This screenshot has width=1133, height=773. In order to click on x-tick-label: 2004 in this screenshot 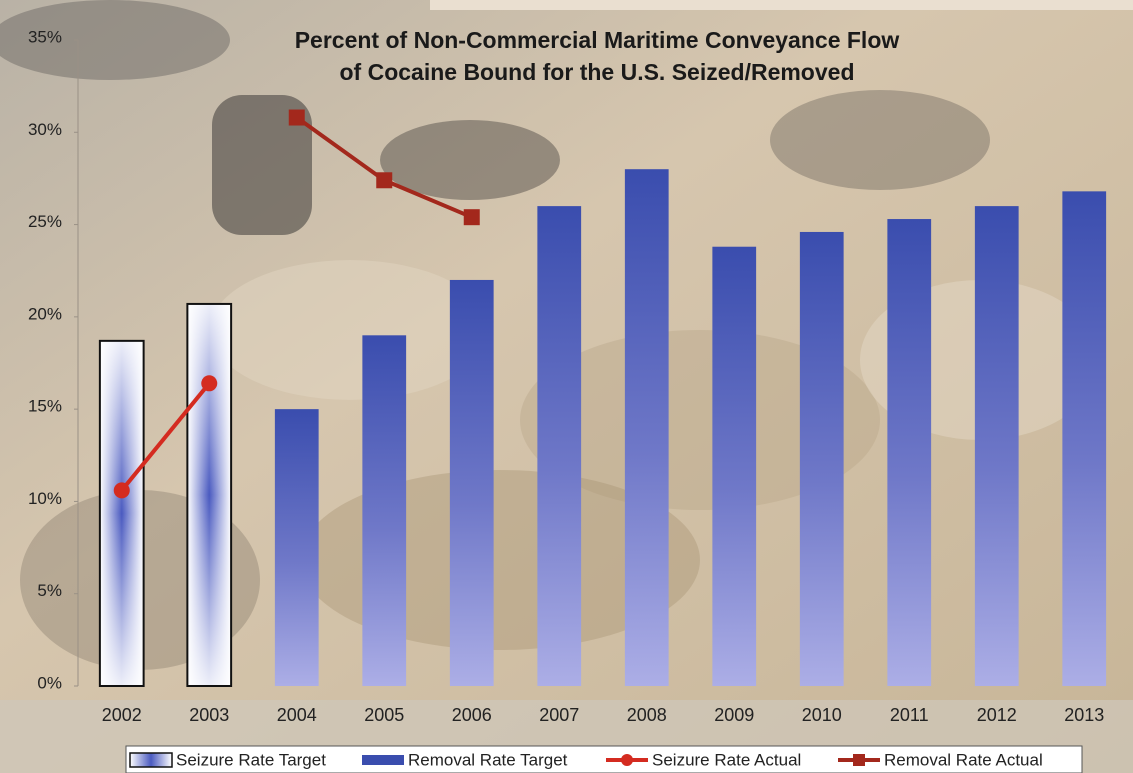, I will do `click(297, 715)`.